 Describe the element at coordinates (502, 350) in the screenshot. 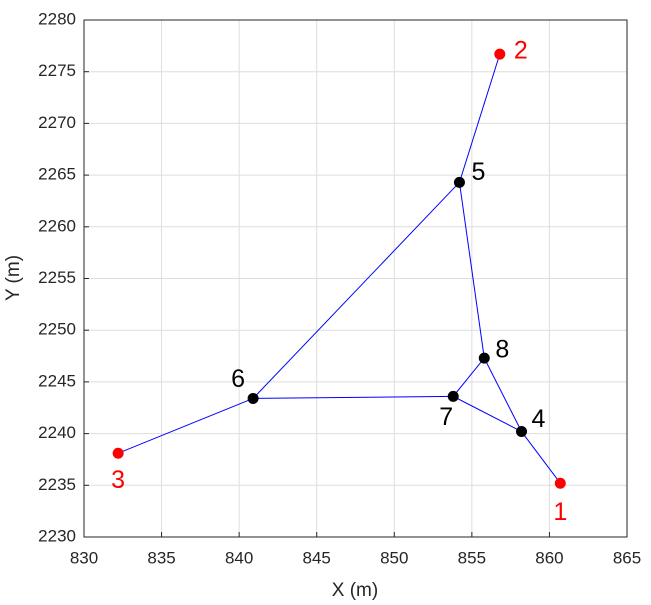

I see `node-label: 8` at that location.